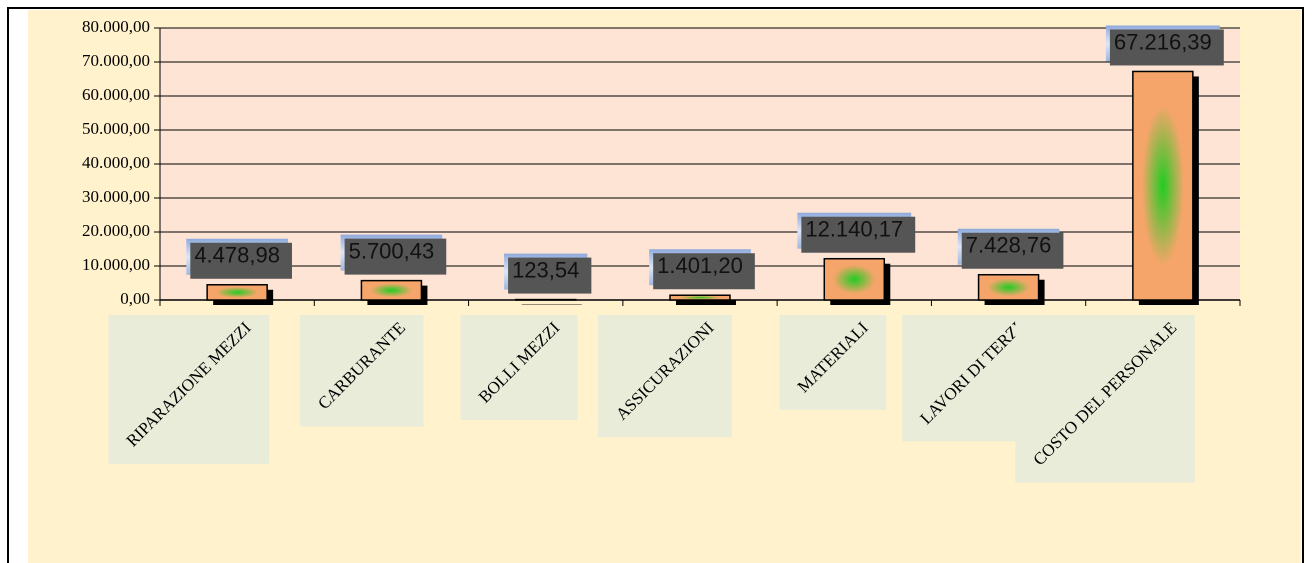  I want to click on y-tick-label: 40.000,00, so click(116, 162).